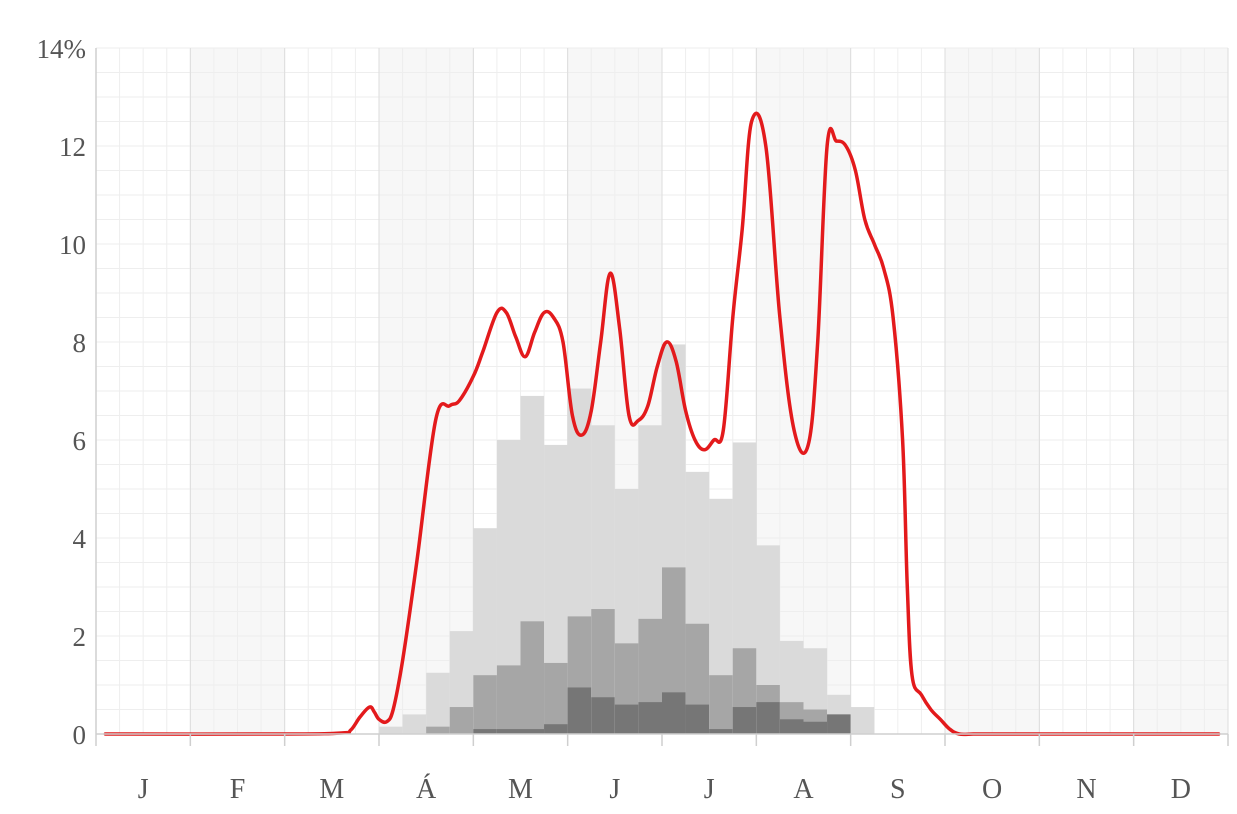  Describe the element at coordinates (1181, 789) in the screenshot. I see `x-tick-label: D` at that location.